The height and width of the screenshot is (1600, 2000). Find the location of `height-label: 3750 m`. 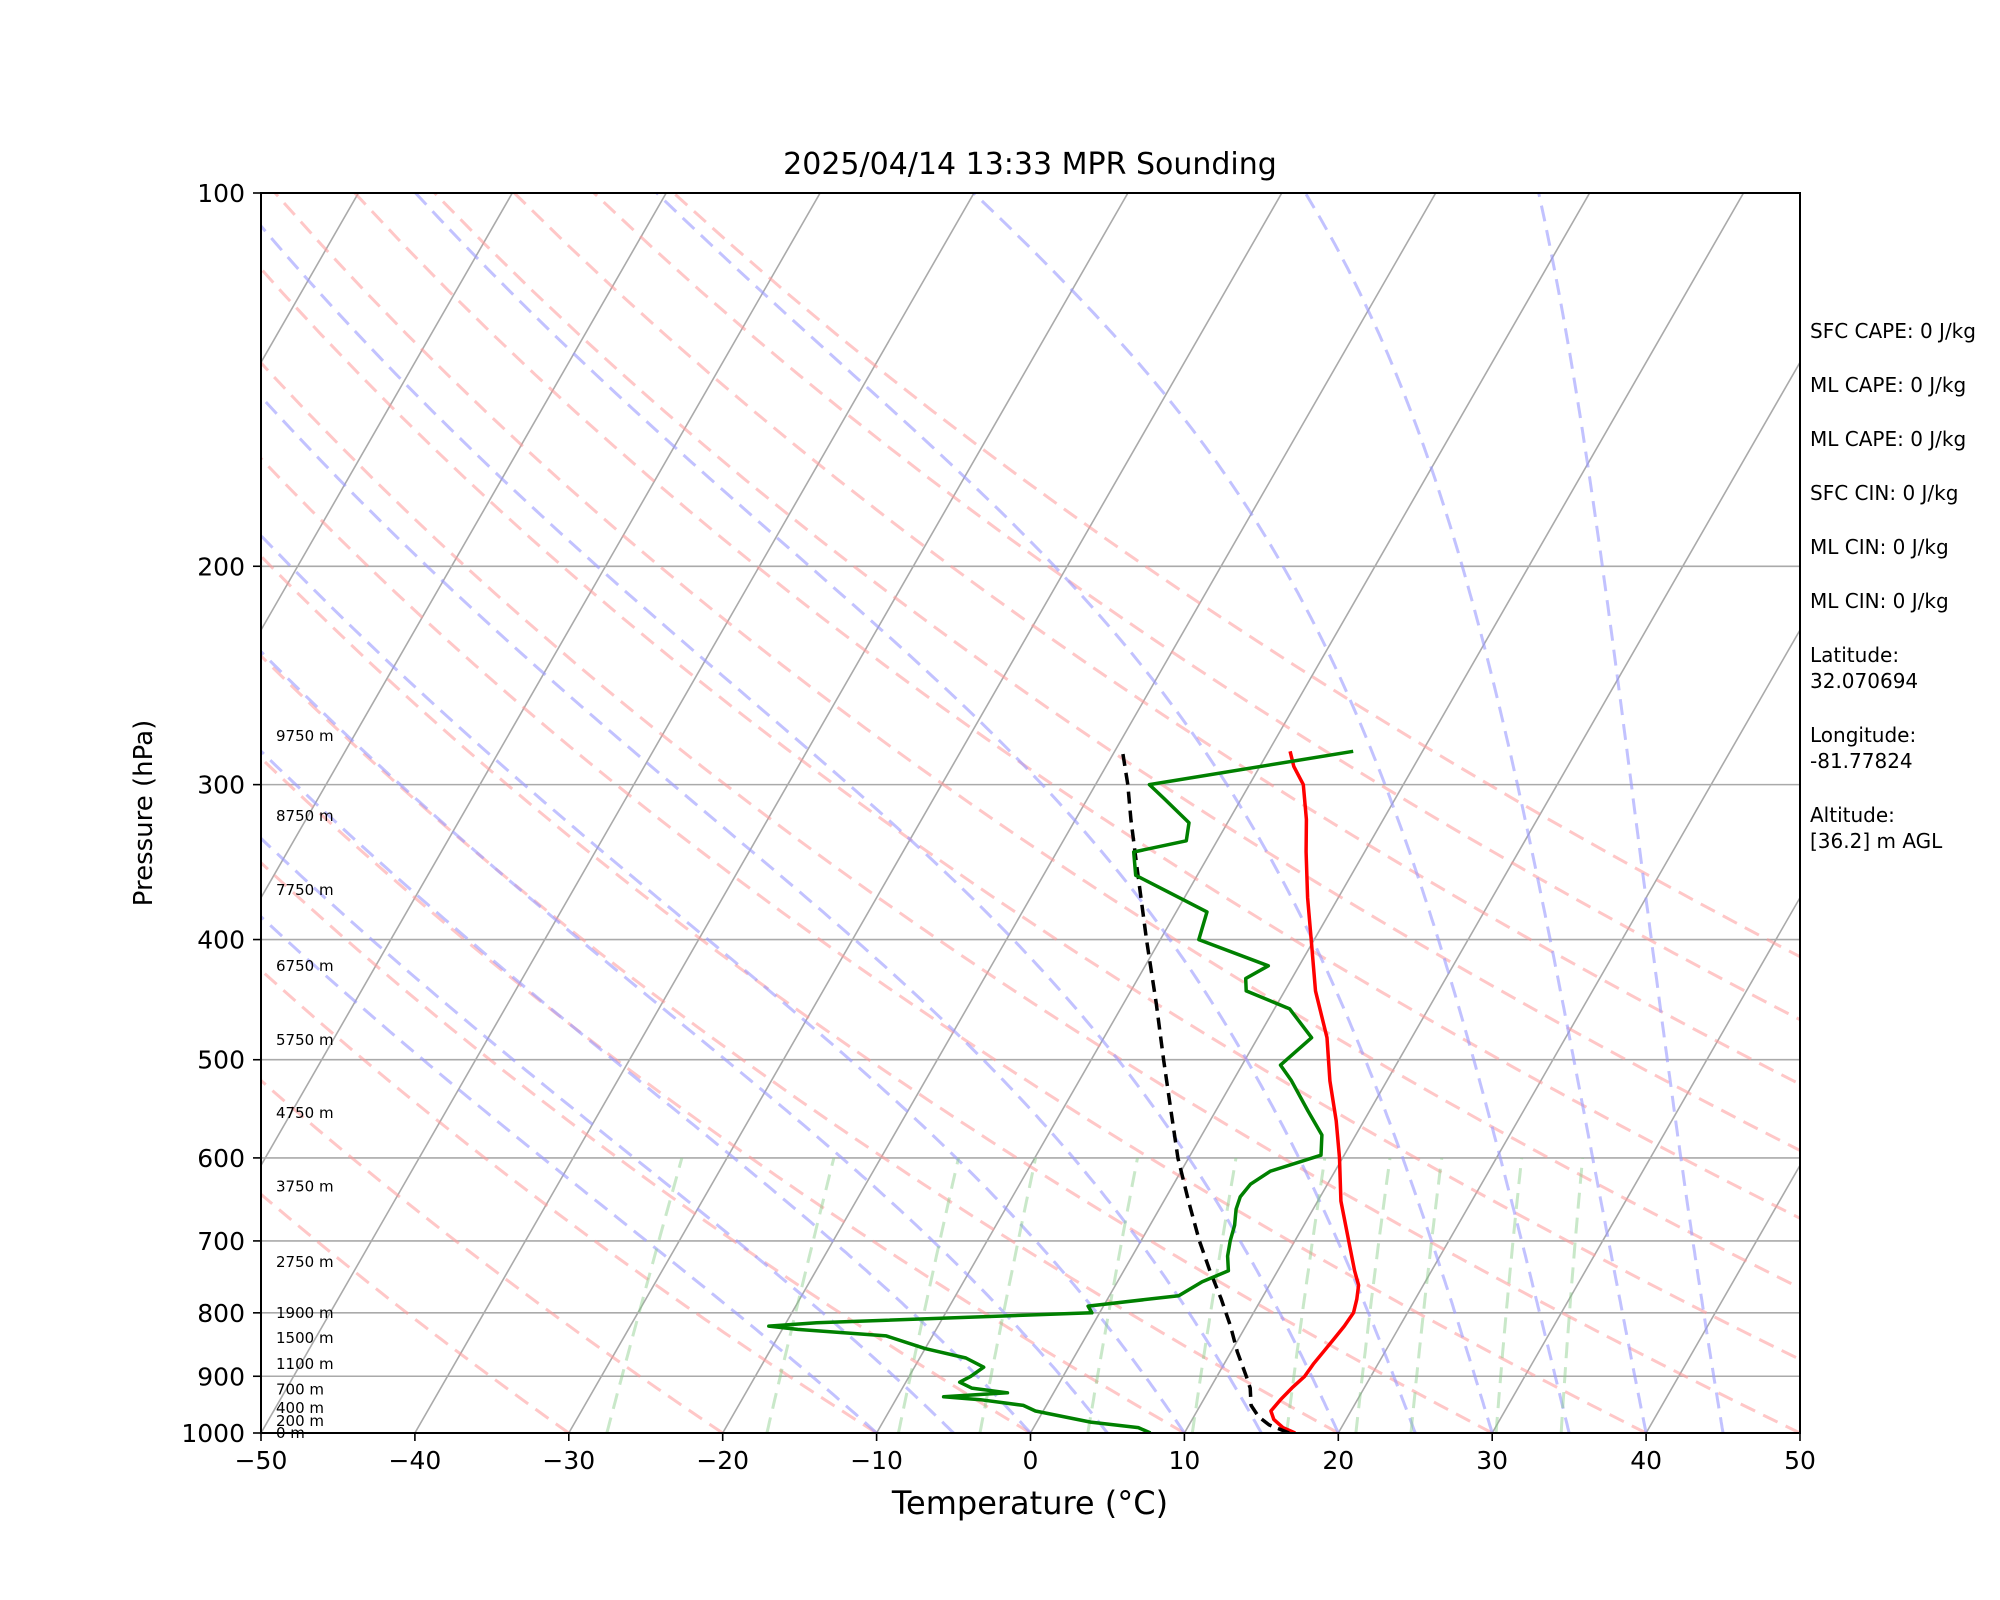

height-label: 3750 m is located at coordinates (305, 1187).